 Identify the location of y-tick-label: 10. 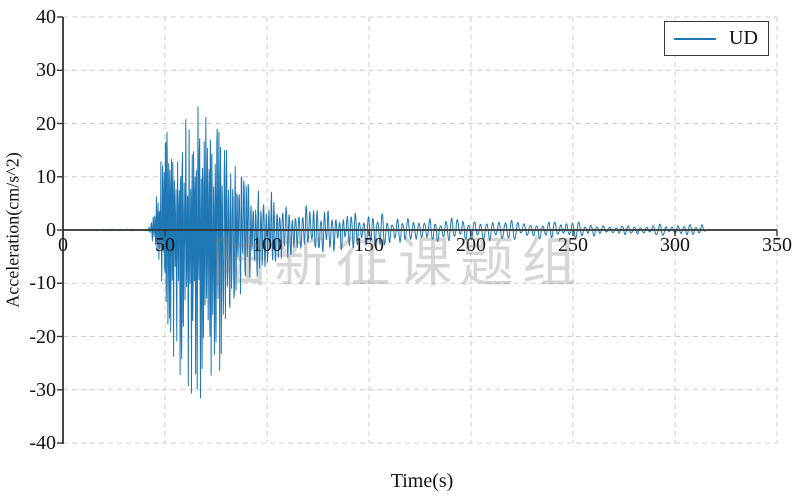
(46, 176).